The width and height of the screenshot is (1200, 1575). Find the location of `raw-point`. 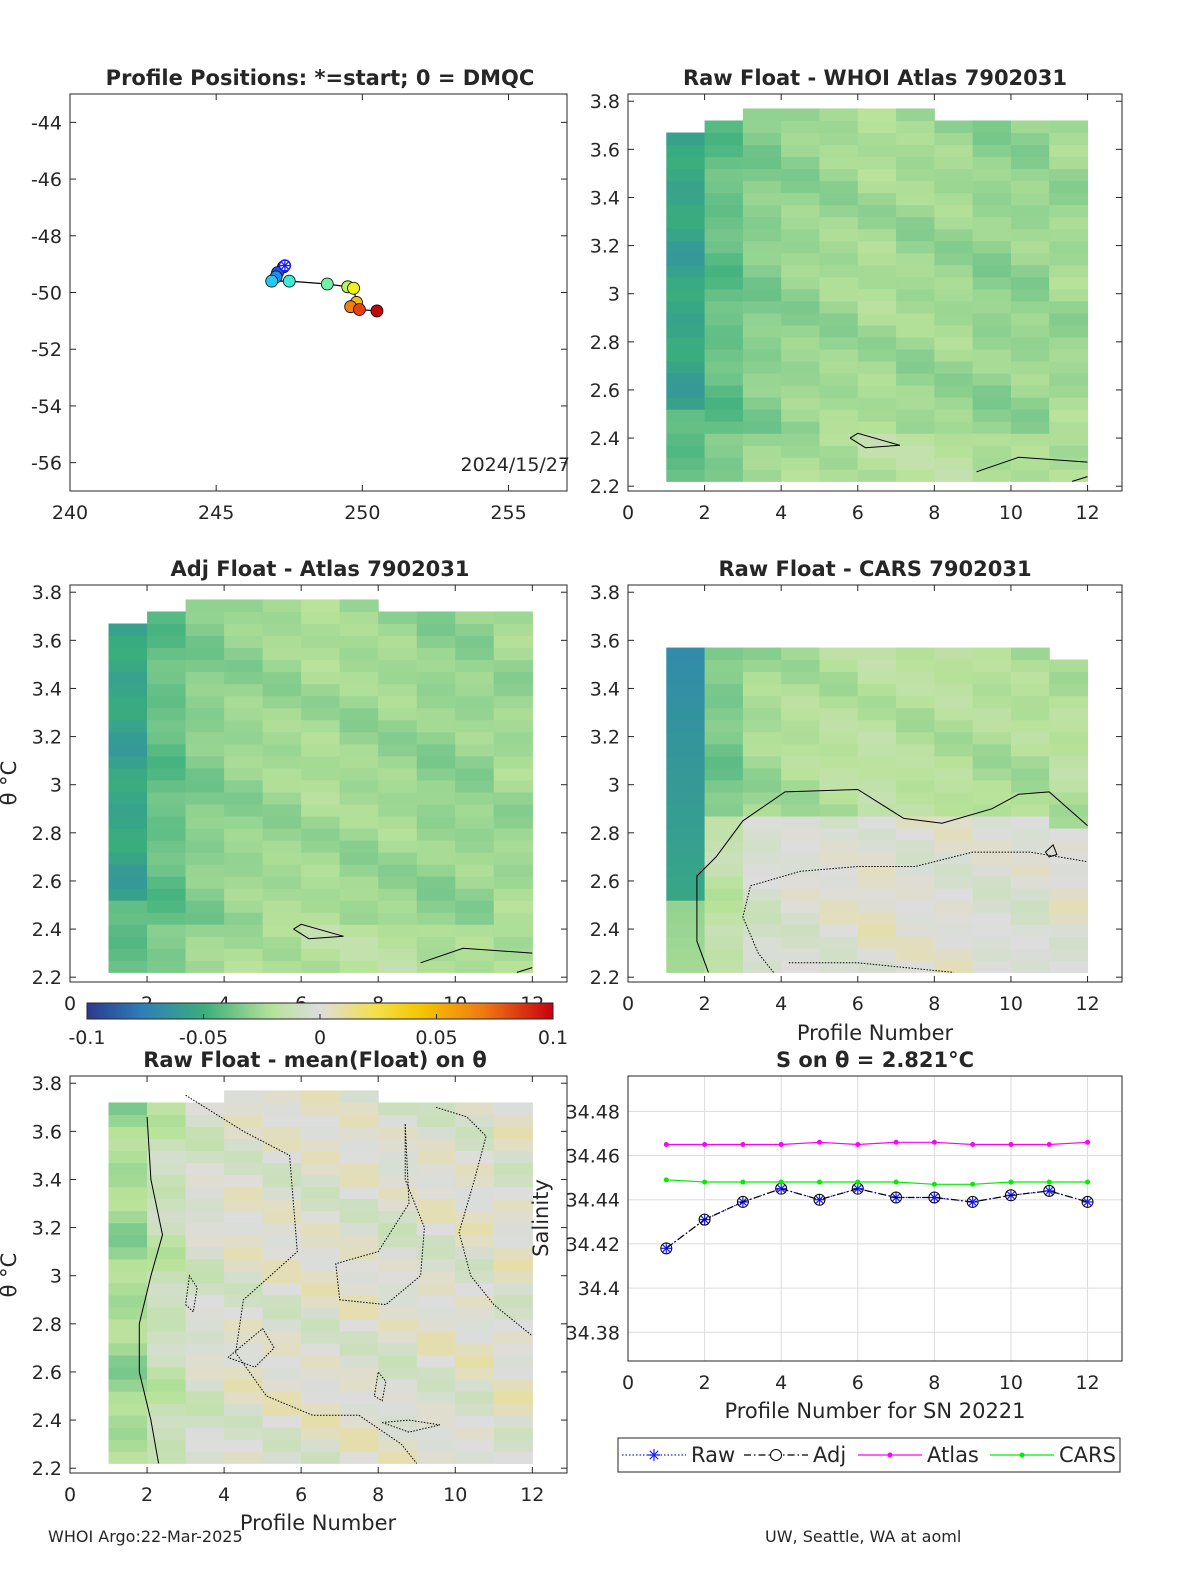

raw-point is located at coordinates (1087, 1201).